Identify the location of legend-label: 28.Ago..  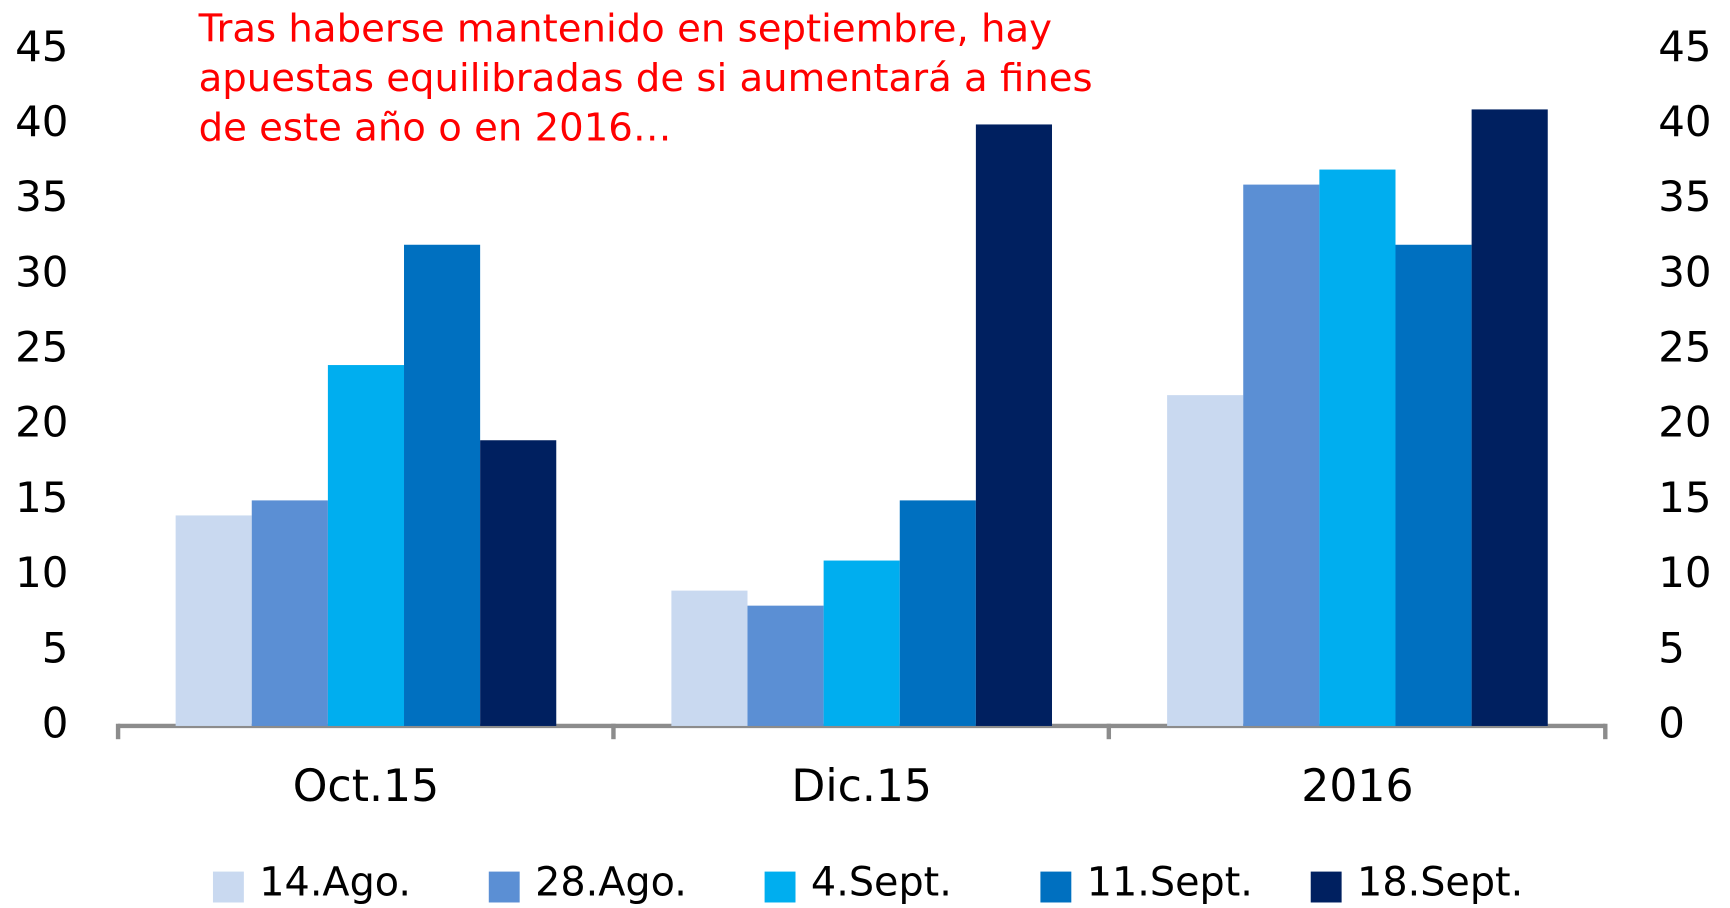
(611, 882).